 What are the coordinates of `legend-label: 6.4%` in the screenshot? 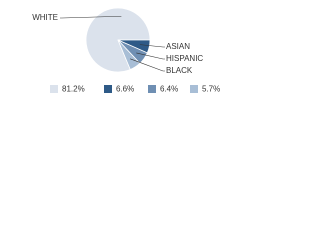 It's located at (169, 89).